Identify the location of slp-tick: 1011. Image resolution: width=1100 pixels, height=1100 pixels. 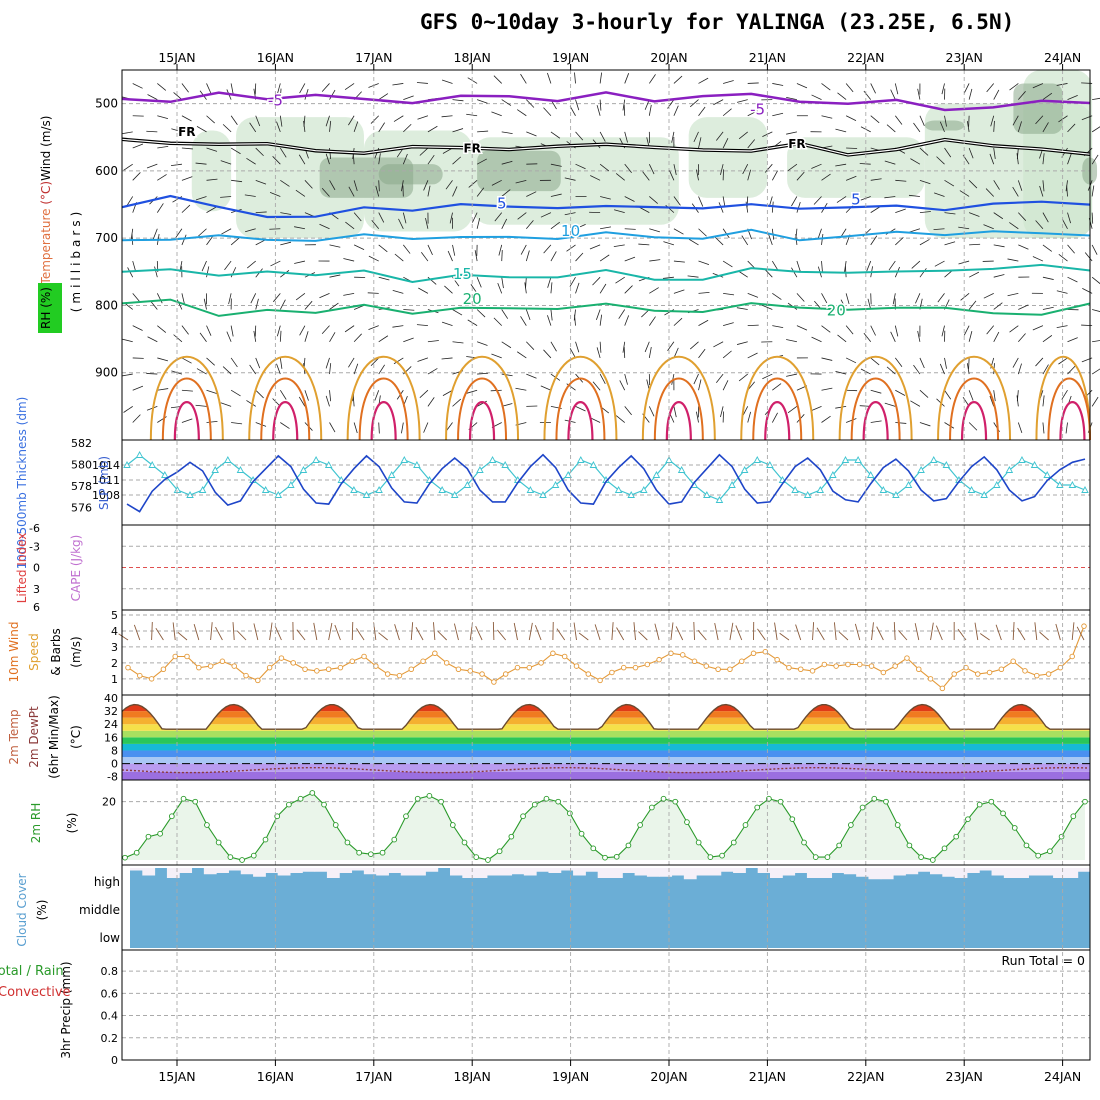
(106, 480).